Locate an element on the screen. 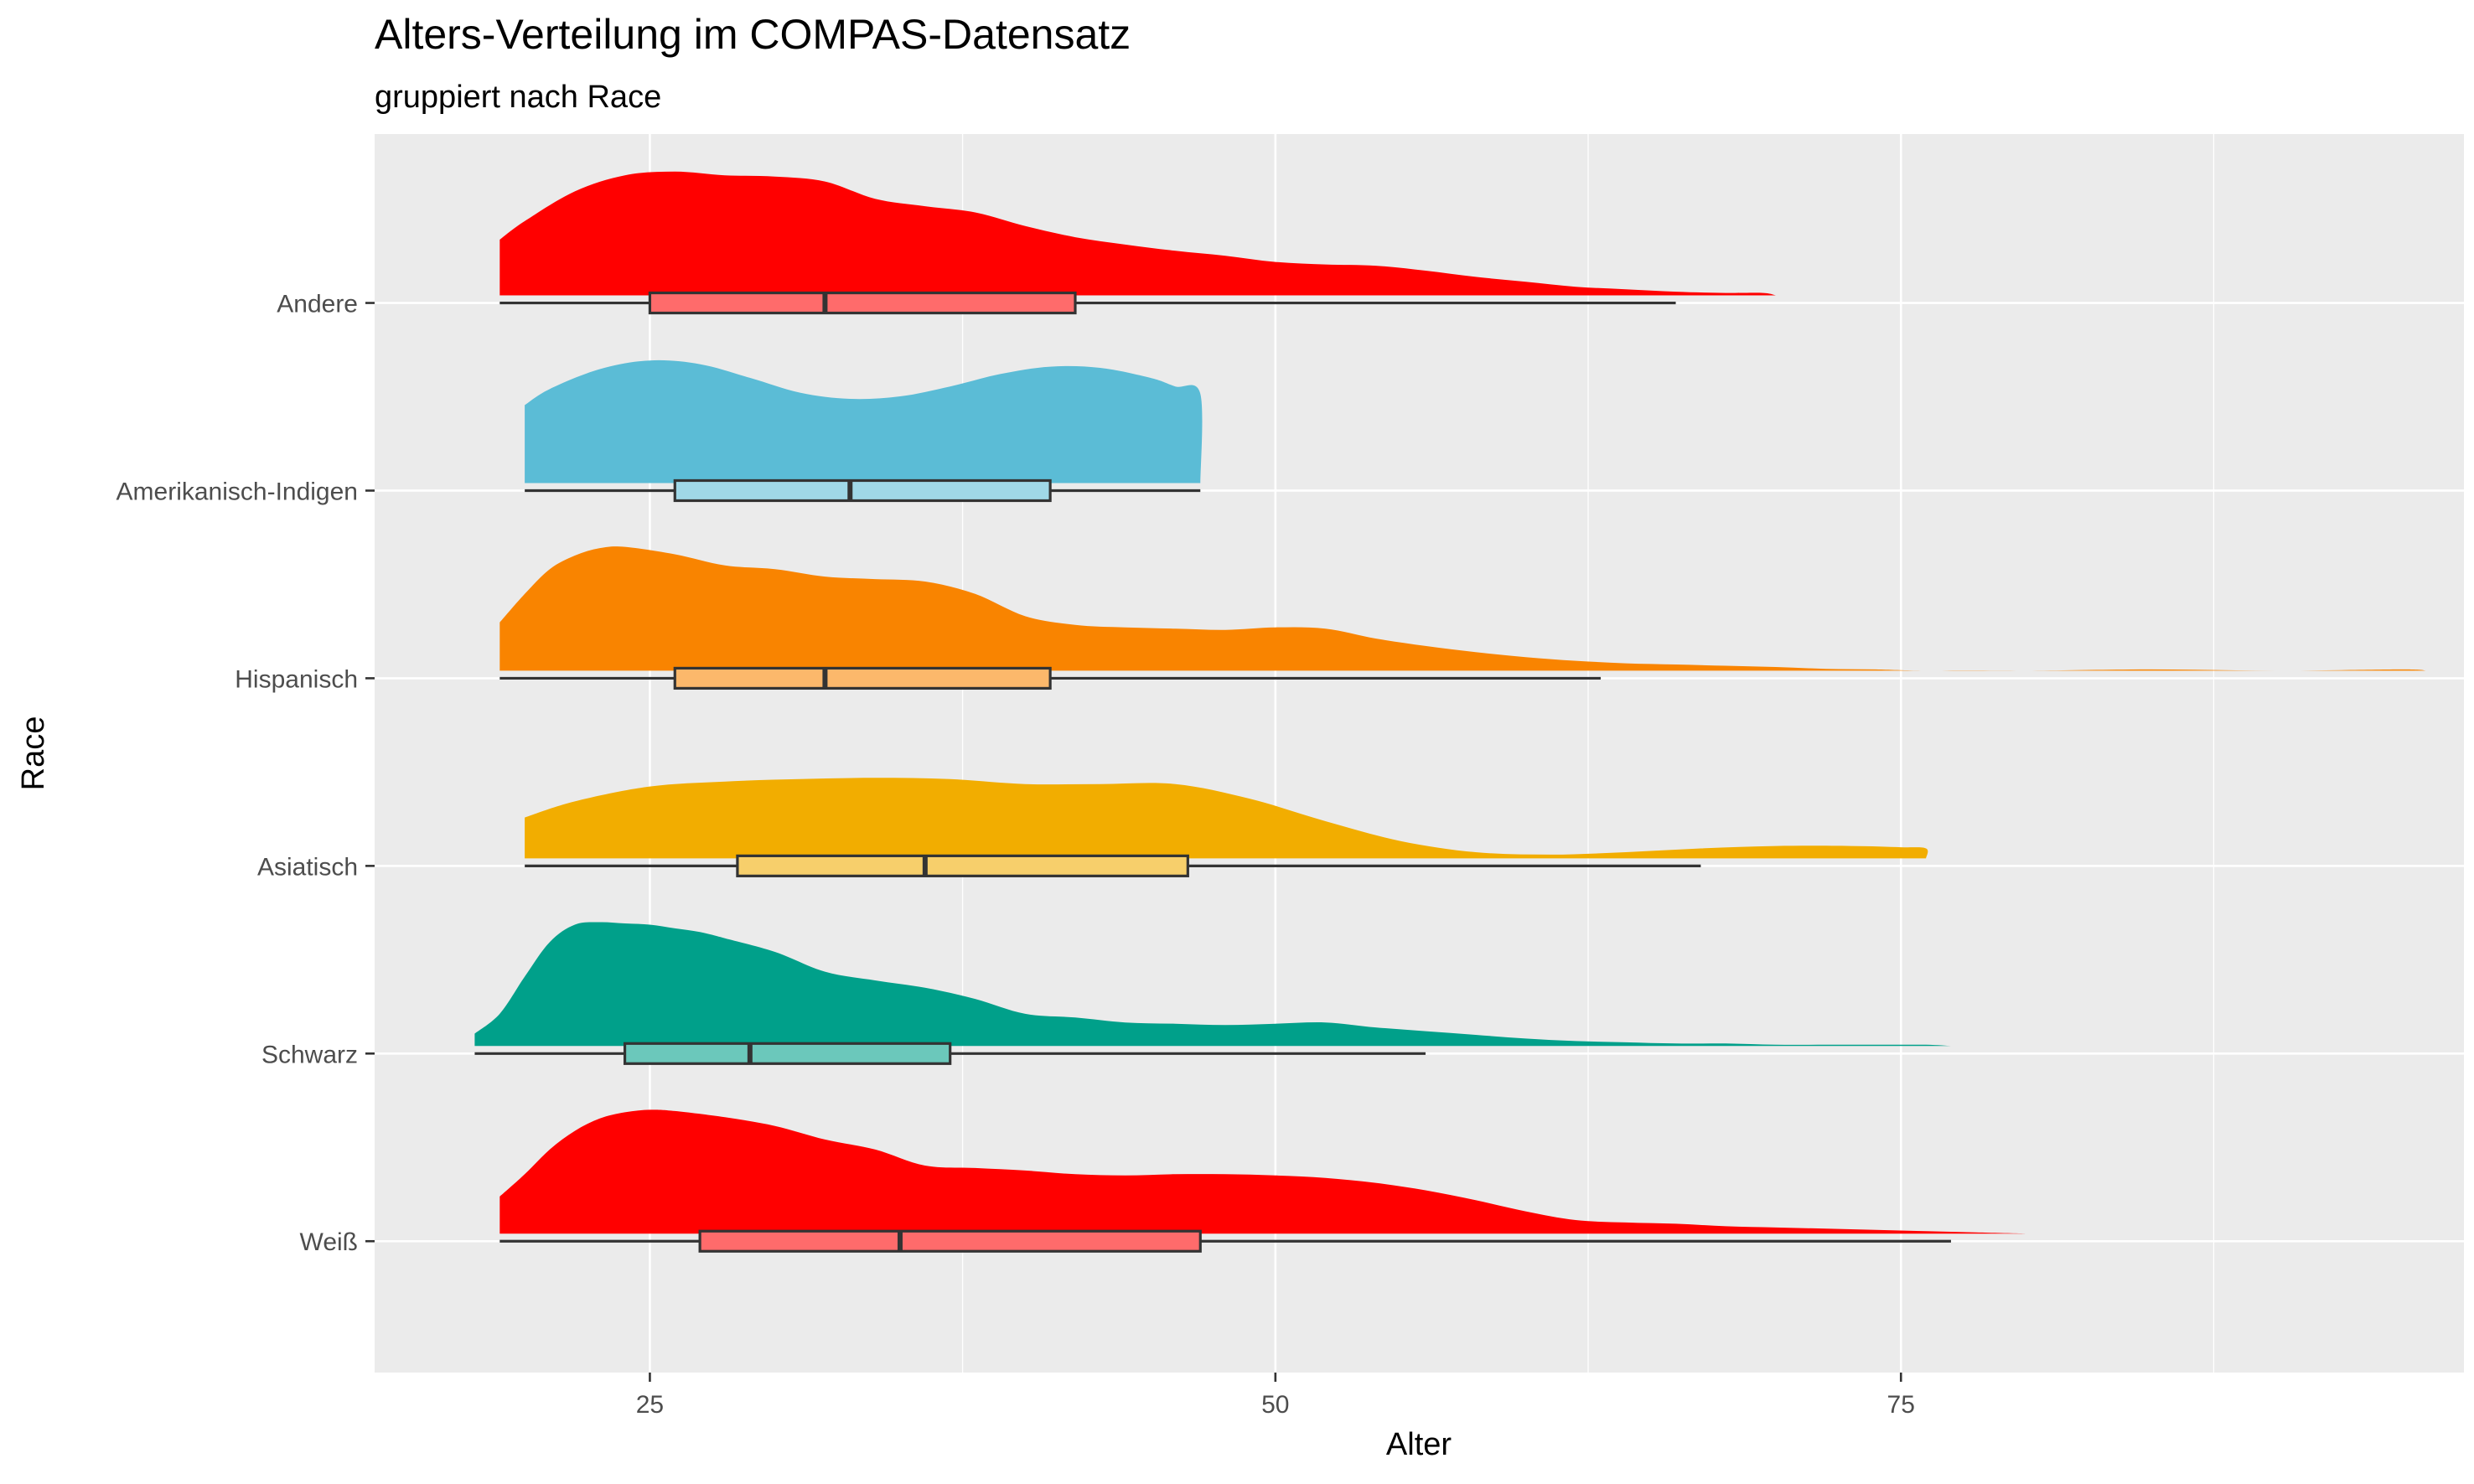  chart-subtitle: gruppiert nach Race is located at coordinates (518, 98).